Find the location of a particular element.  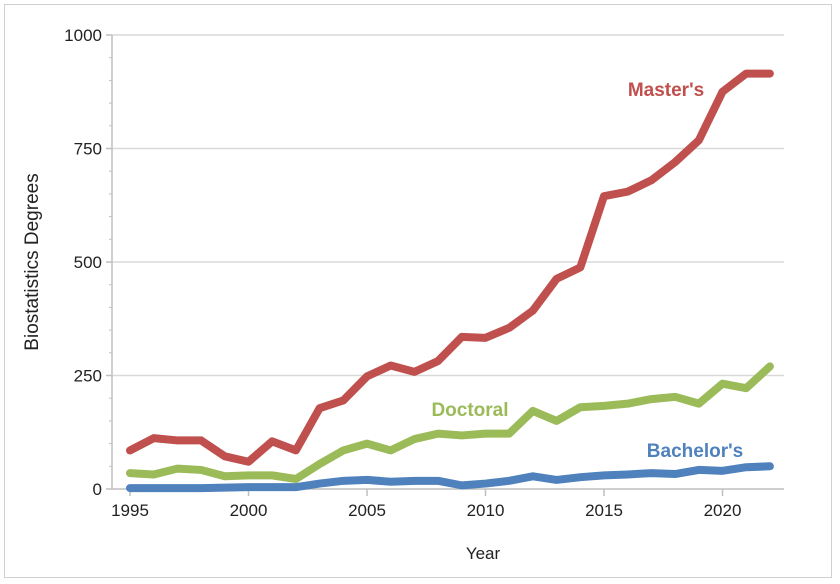

x-tick-label: 2020 is located at coordinates (723, 510).